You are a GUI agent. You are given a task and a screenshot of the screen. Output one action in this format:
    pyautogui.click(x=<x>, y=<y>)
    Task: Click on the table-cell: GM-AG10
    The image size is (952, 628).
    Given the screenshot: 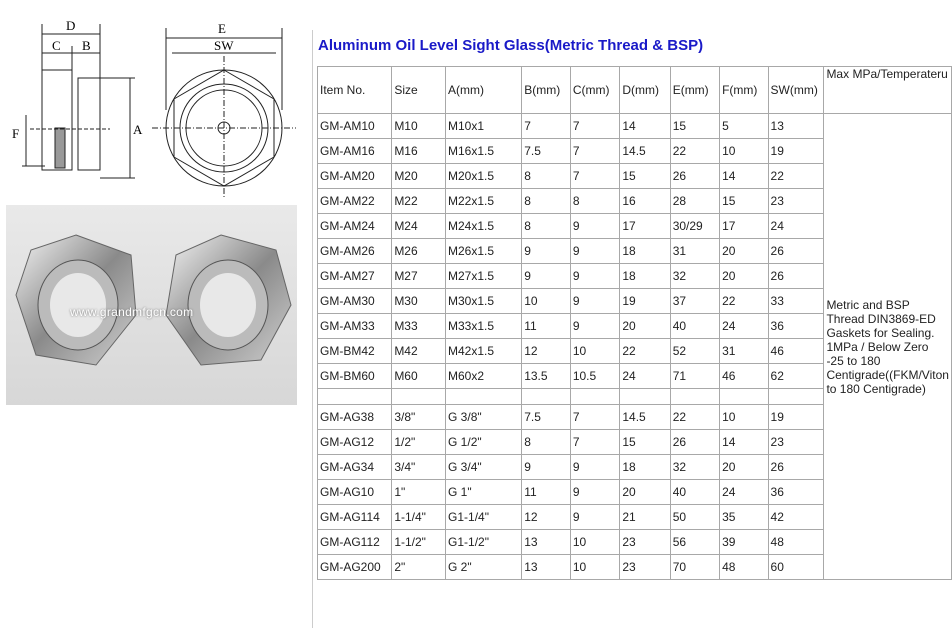 What is the action you would take?
    pyautogui.click(x=354, y=492)
    